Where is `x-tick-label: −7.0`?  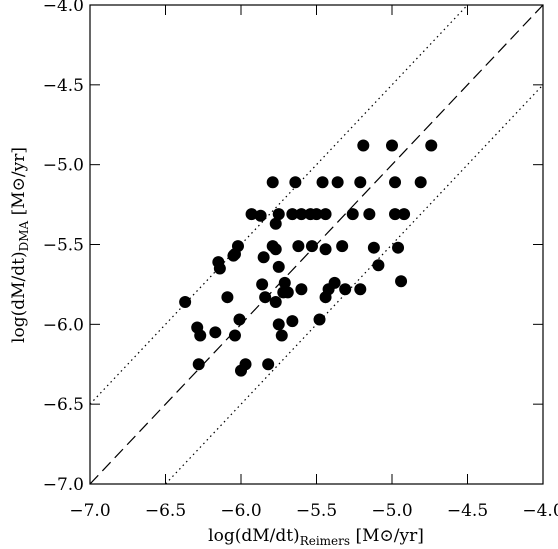 x-tick-label: −7.0 is located at coordinates (89, 511).